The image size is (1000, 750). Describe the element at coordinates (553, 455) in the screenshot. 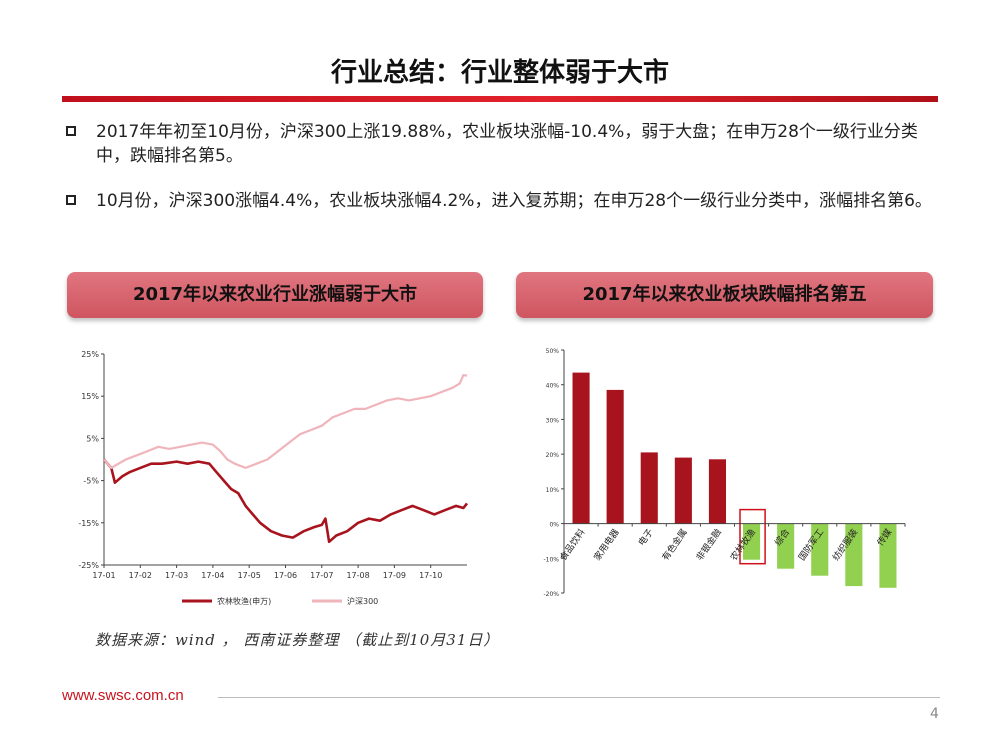

I see `y-tick-label: 20%` at that location.